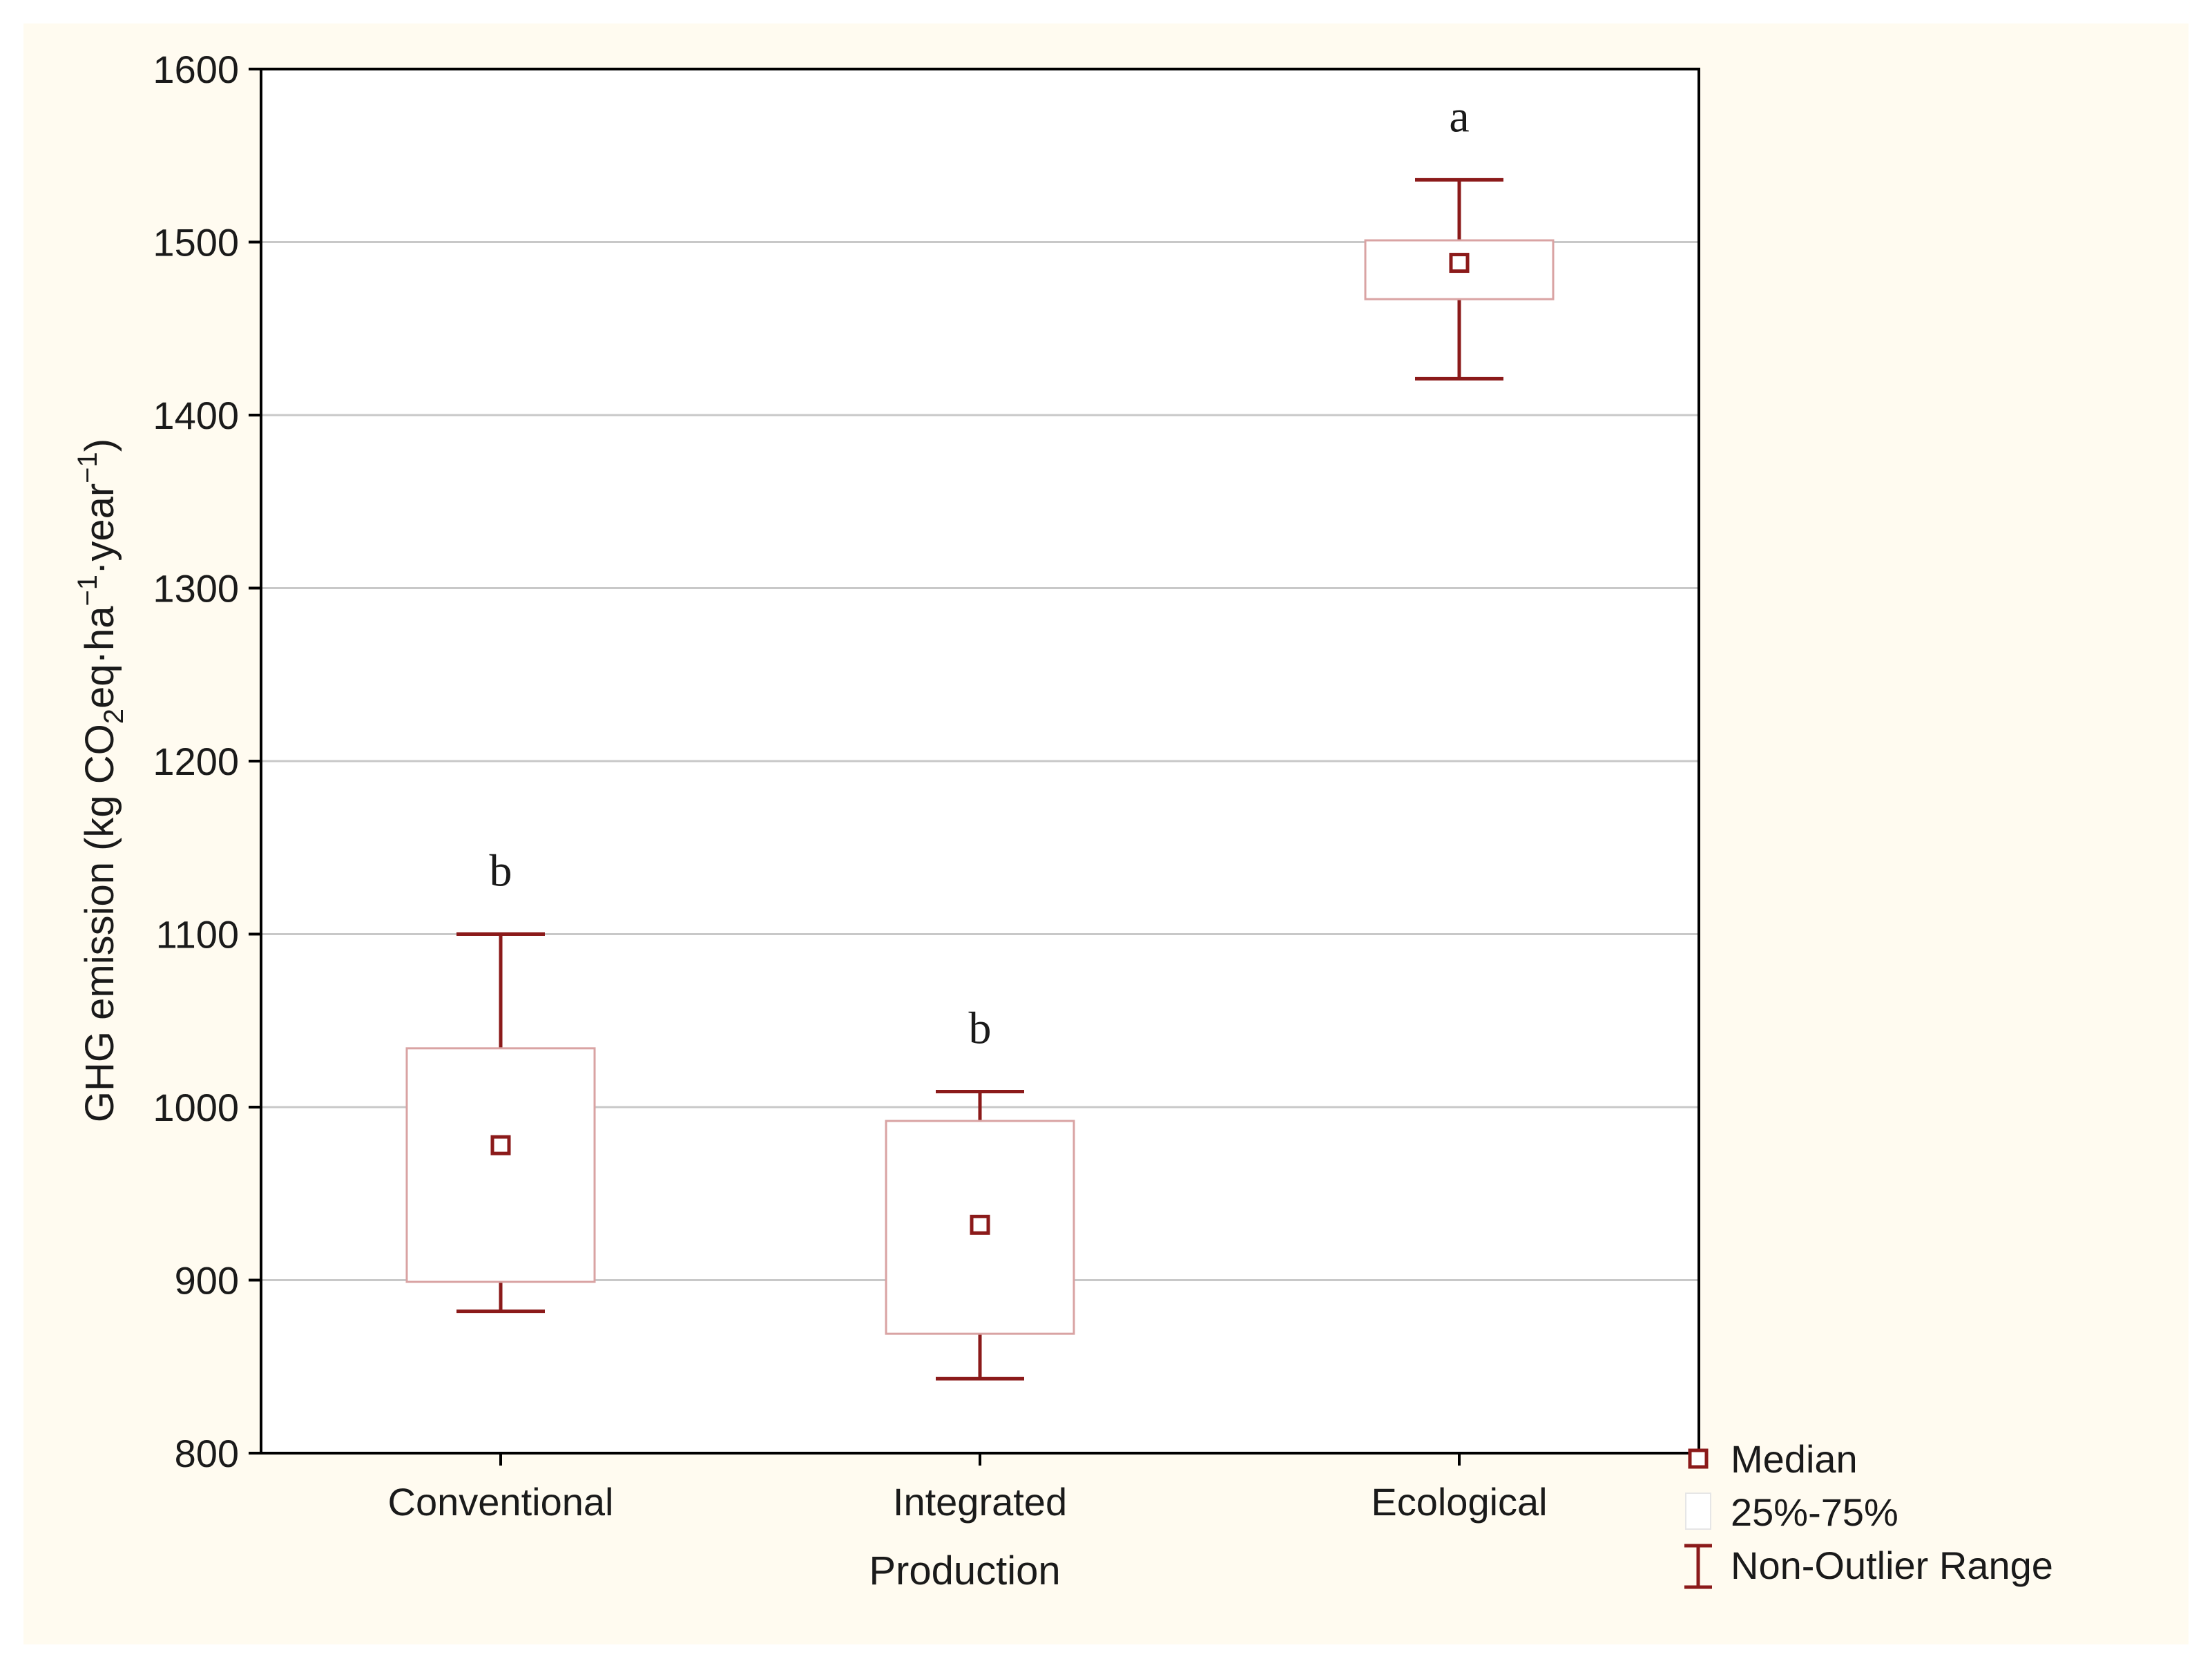  What do you see at coordinates (1698, 1511) in the screenshot?
I see `legend-box-swatch` at bounding box center [1698, 1511].